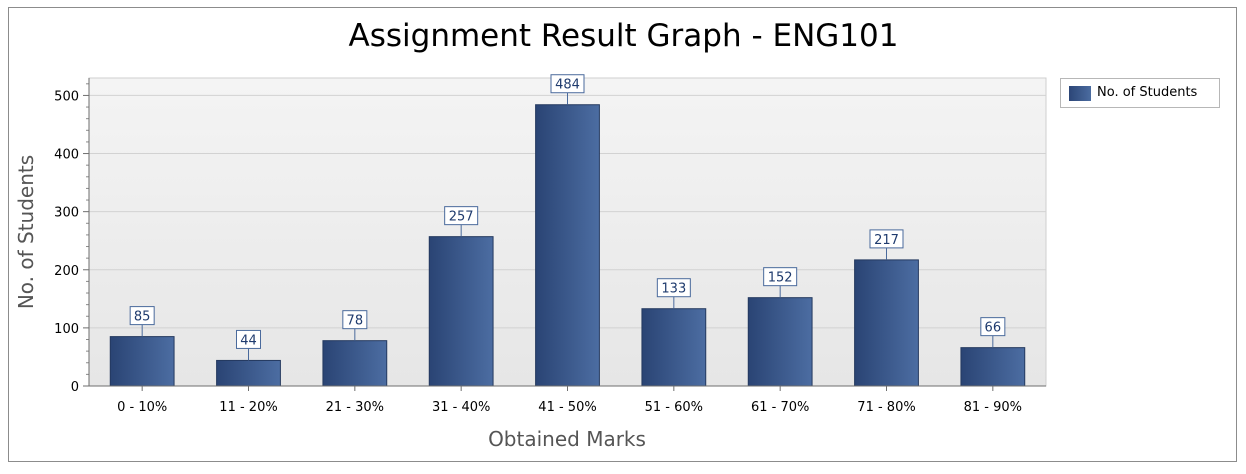  Describe the element at coordinates (461, 407) in the screenshot. I see `x-tick-label: 31 - 40%` at that location.